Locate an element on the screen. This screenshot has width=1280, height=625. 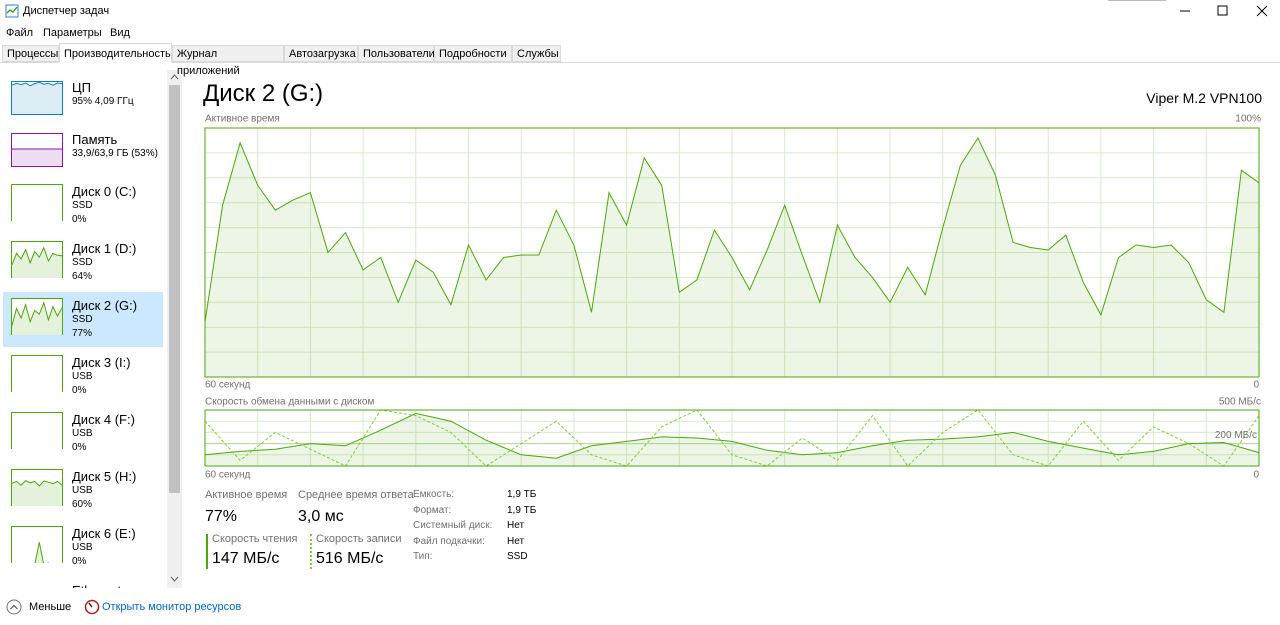
resource-monitor-link: Открыть монитор ресурсов is located at coordinates (172, 607).